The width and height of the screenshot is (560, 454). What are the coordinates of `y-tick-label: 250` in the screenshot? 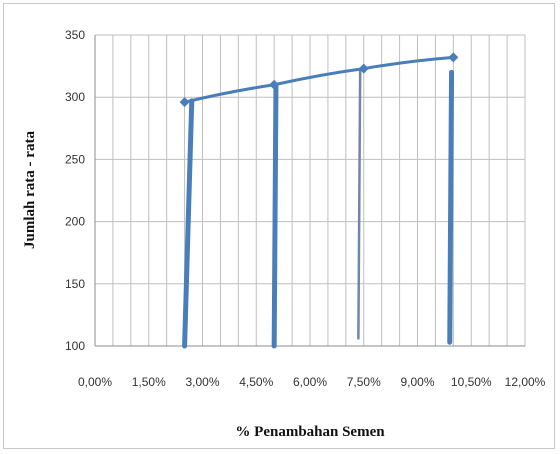 It's located at (75, 159).